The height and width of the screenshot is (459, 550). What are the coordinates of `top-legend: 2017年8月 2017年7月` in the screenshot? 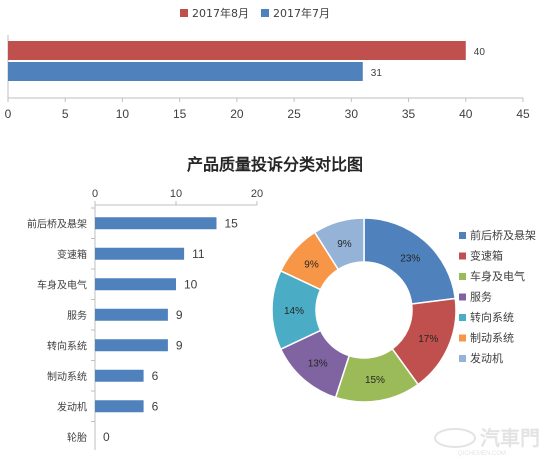 It's located at (255, 13).